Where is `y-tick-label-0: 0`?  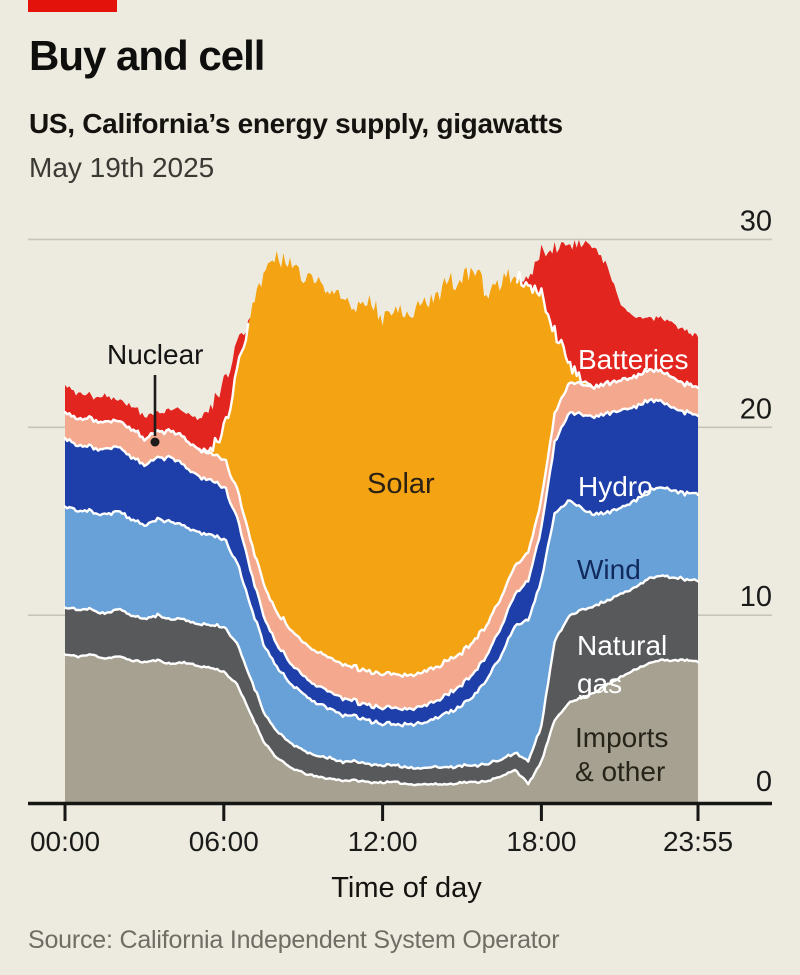
y-tick-label-0: 0 is located at coordinates (764, 782).